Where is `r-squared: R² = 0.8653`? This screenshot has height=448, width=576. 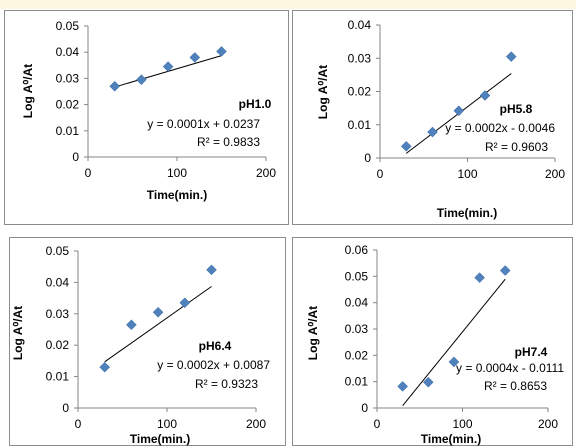
r-squared: R² = 0.8653 is located at coordinates (515, 386).